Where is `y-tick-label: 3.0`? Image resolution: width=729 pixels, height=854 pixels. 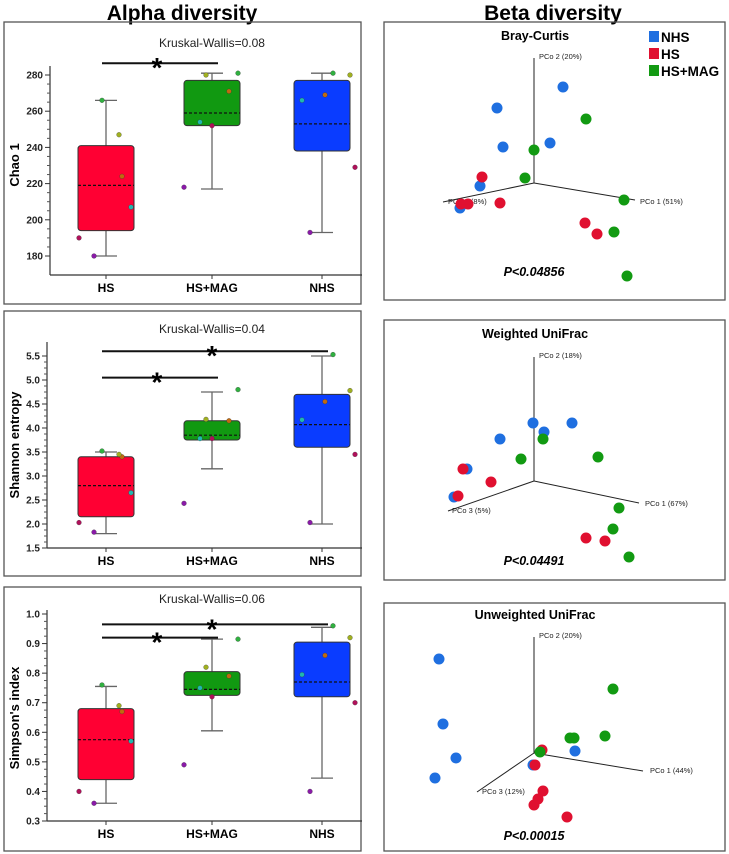
y-tick-label: 3.0 is located at coordinates (33, 477).